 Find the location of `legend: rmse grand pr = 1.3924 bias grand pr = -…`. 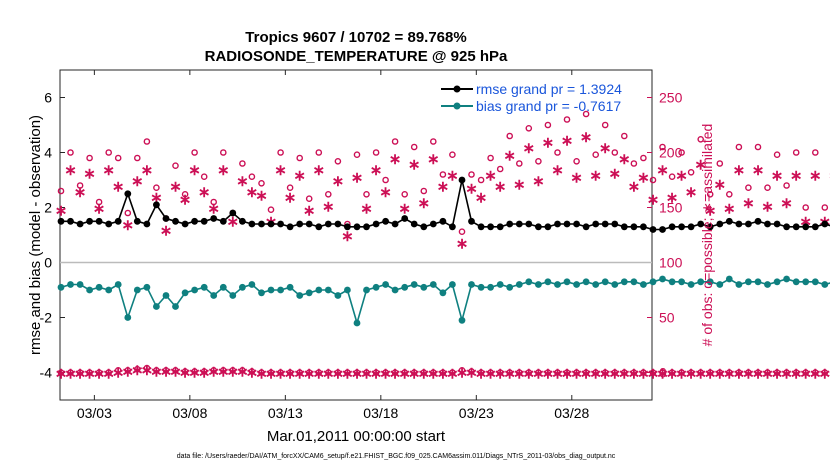

legend: rmse grand pr = 1.3924 bias grand pr = -… is located at coordinates (531, 97).